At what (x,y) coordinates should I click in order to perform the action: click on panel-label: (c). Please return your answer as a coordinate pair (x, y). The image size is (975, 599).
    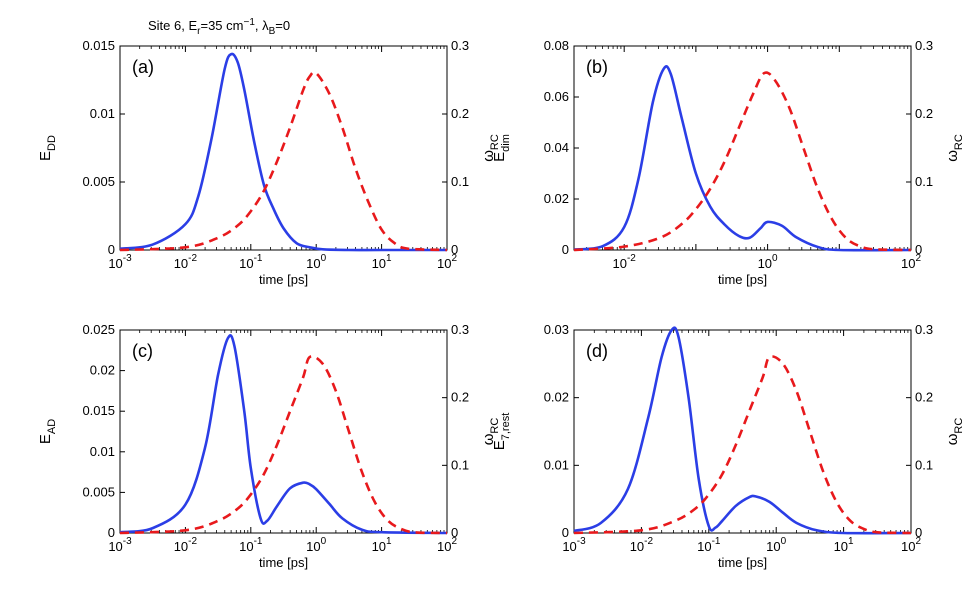
    Looking at the image, I should click on (142, 351).